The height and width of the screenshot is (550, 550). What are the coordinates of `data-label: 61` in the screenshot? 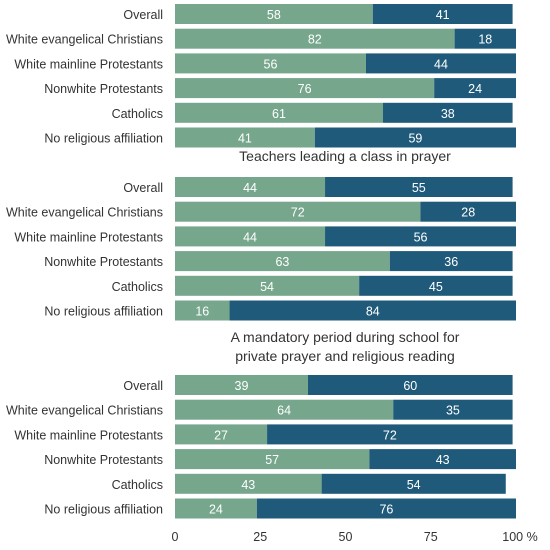 It's located at (279, 114).